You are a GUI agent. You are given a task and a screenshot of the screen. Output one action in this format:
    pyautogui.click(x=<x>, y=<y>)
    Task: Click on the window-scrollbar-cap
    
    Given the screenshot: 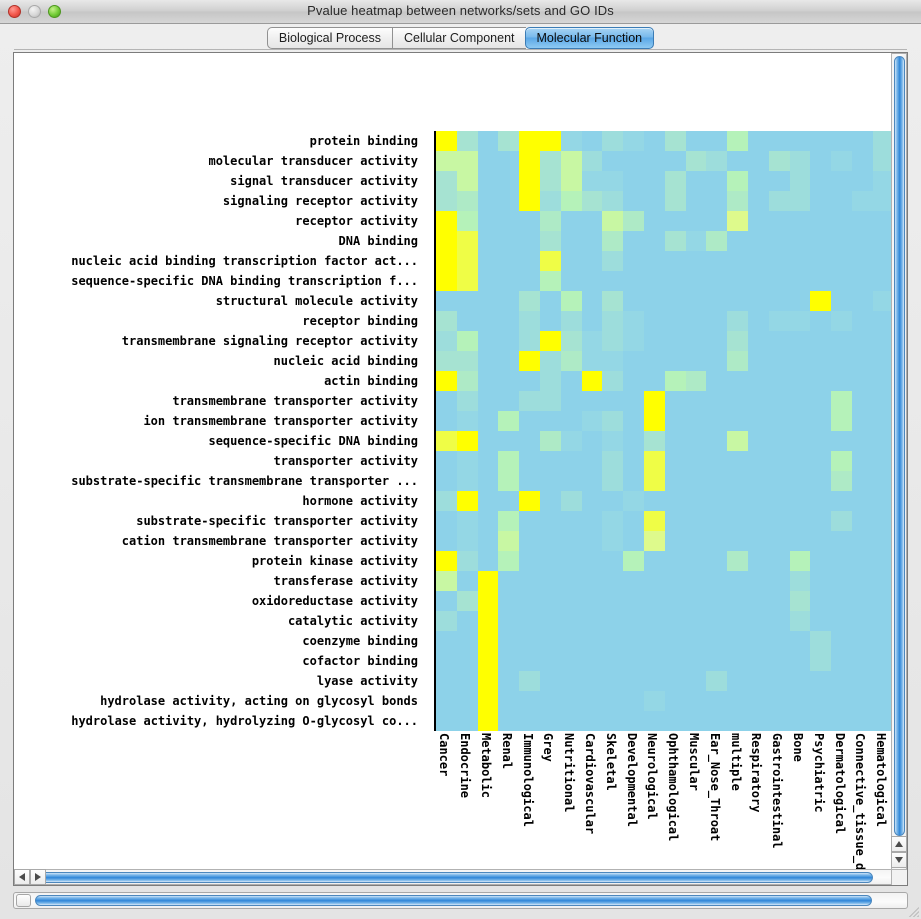 What is the action you would take?
    pyautogui.click(x=23, y=900)
    